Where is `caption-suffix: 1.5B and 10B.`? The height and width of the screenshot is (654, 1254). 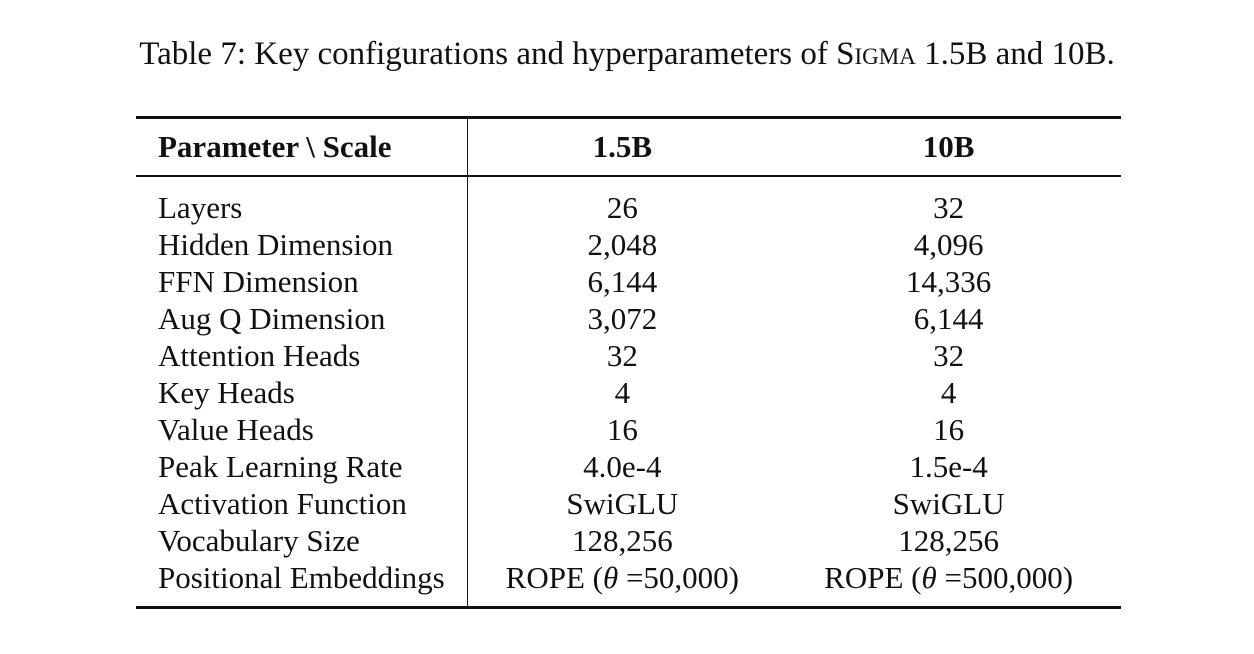
caption-suffix: 1.5B and 10B. is located at coordinates (1015, 54).